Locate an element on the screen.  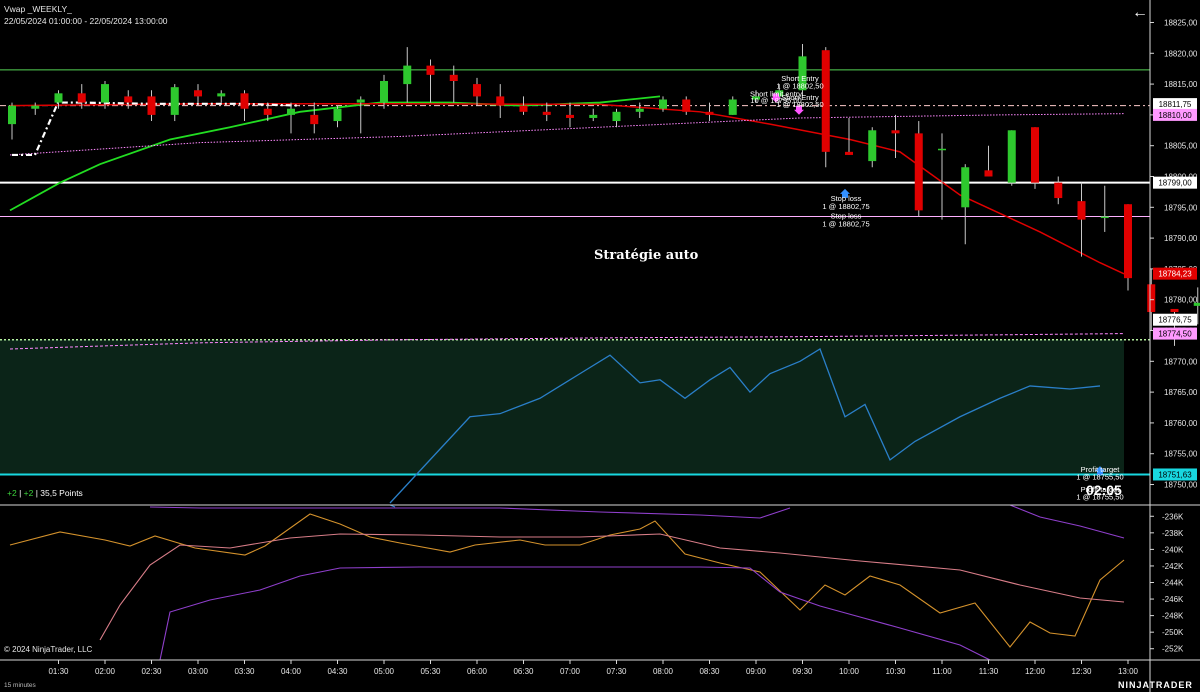
time-tick-label: 10:00 is located at coordinates (849, 671).